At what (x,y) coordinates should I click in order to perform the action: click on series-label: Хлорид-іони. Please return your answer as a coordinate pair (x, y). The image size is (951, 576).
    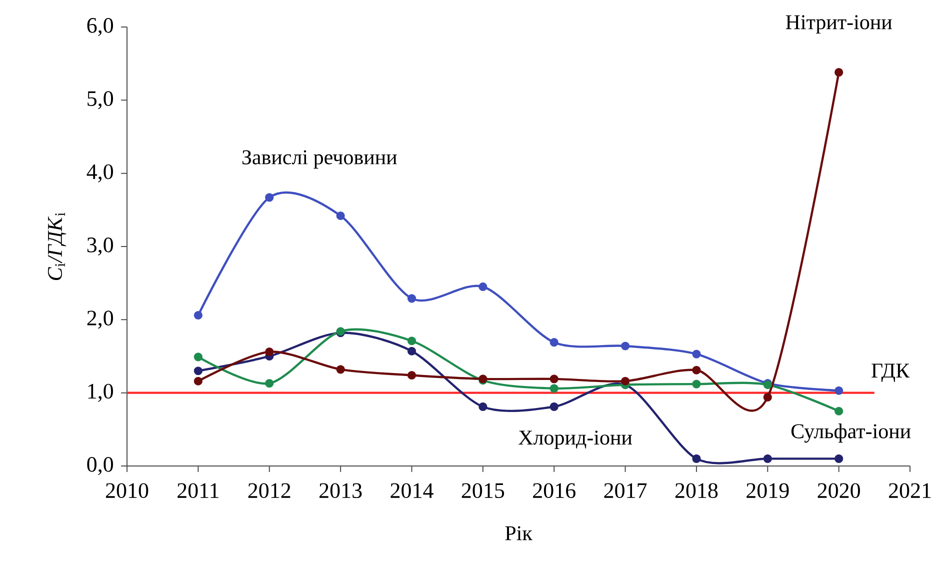
    Looking at the image, I should click on (575, 439).